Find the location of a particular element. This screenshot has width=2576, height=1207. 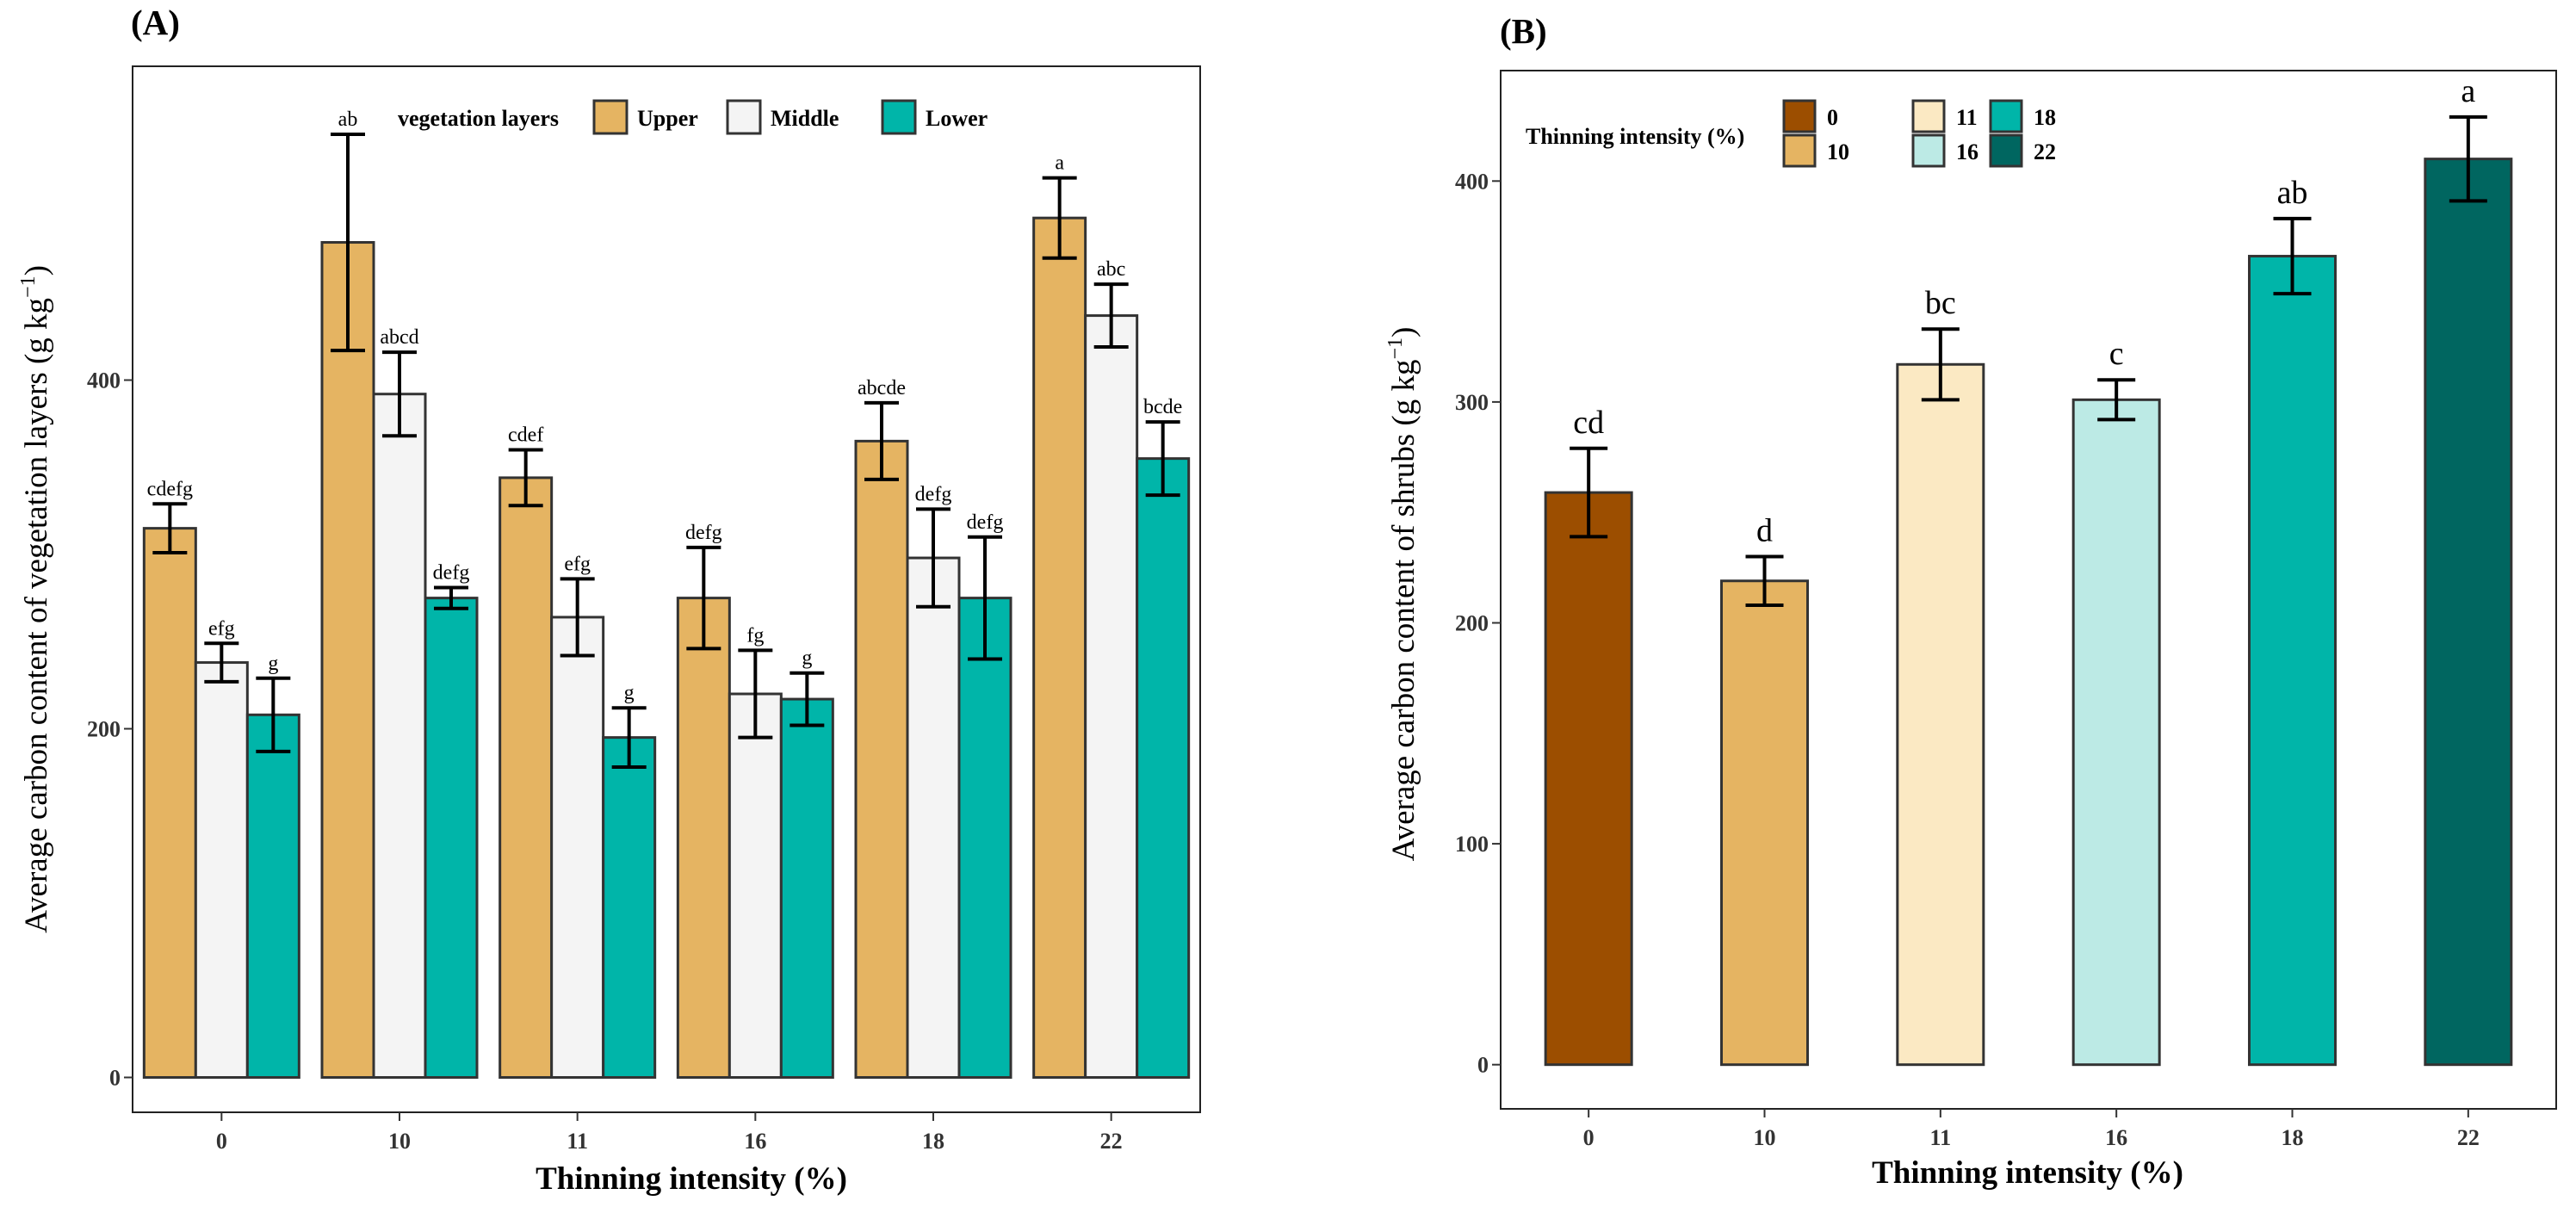

panel-a-y-tick-label: 400 is located at coordinates (104, 380).